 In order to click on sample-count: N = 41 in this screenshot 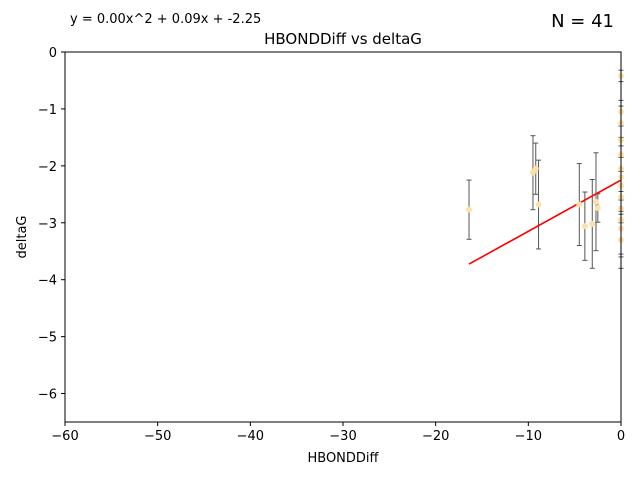, I will do `click(582, 21)`.